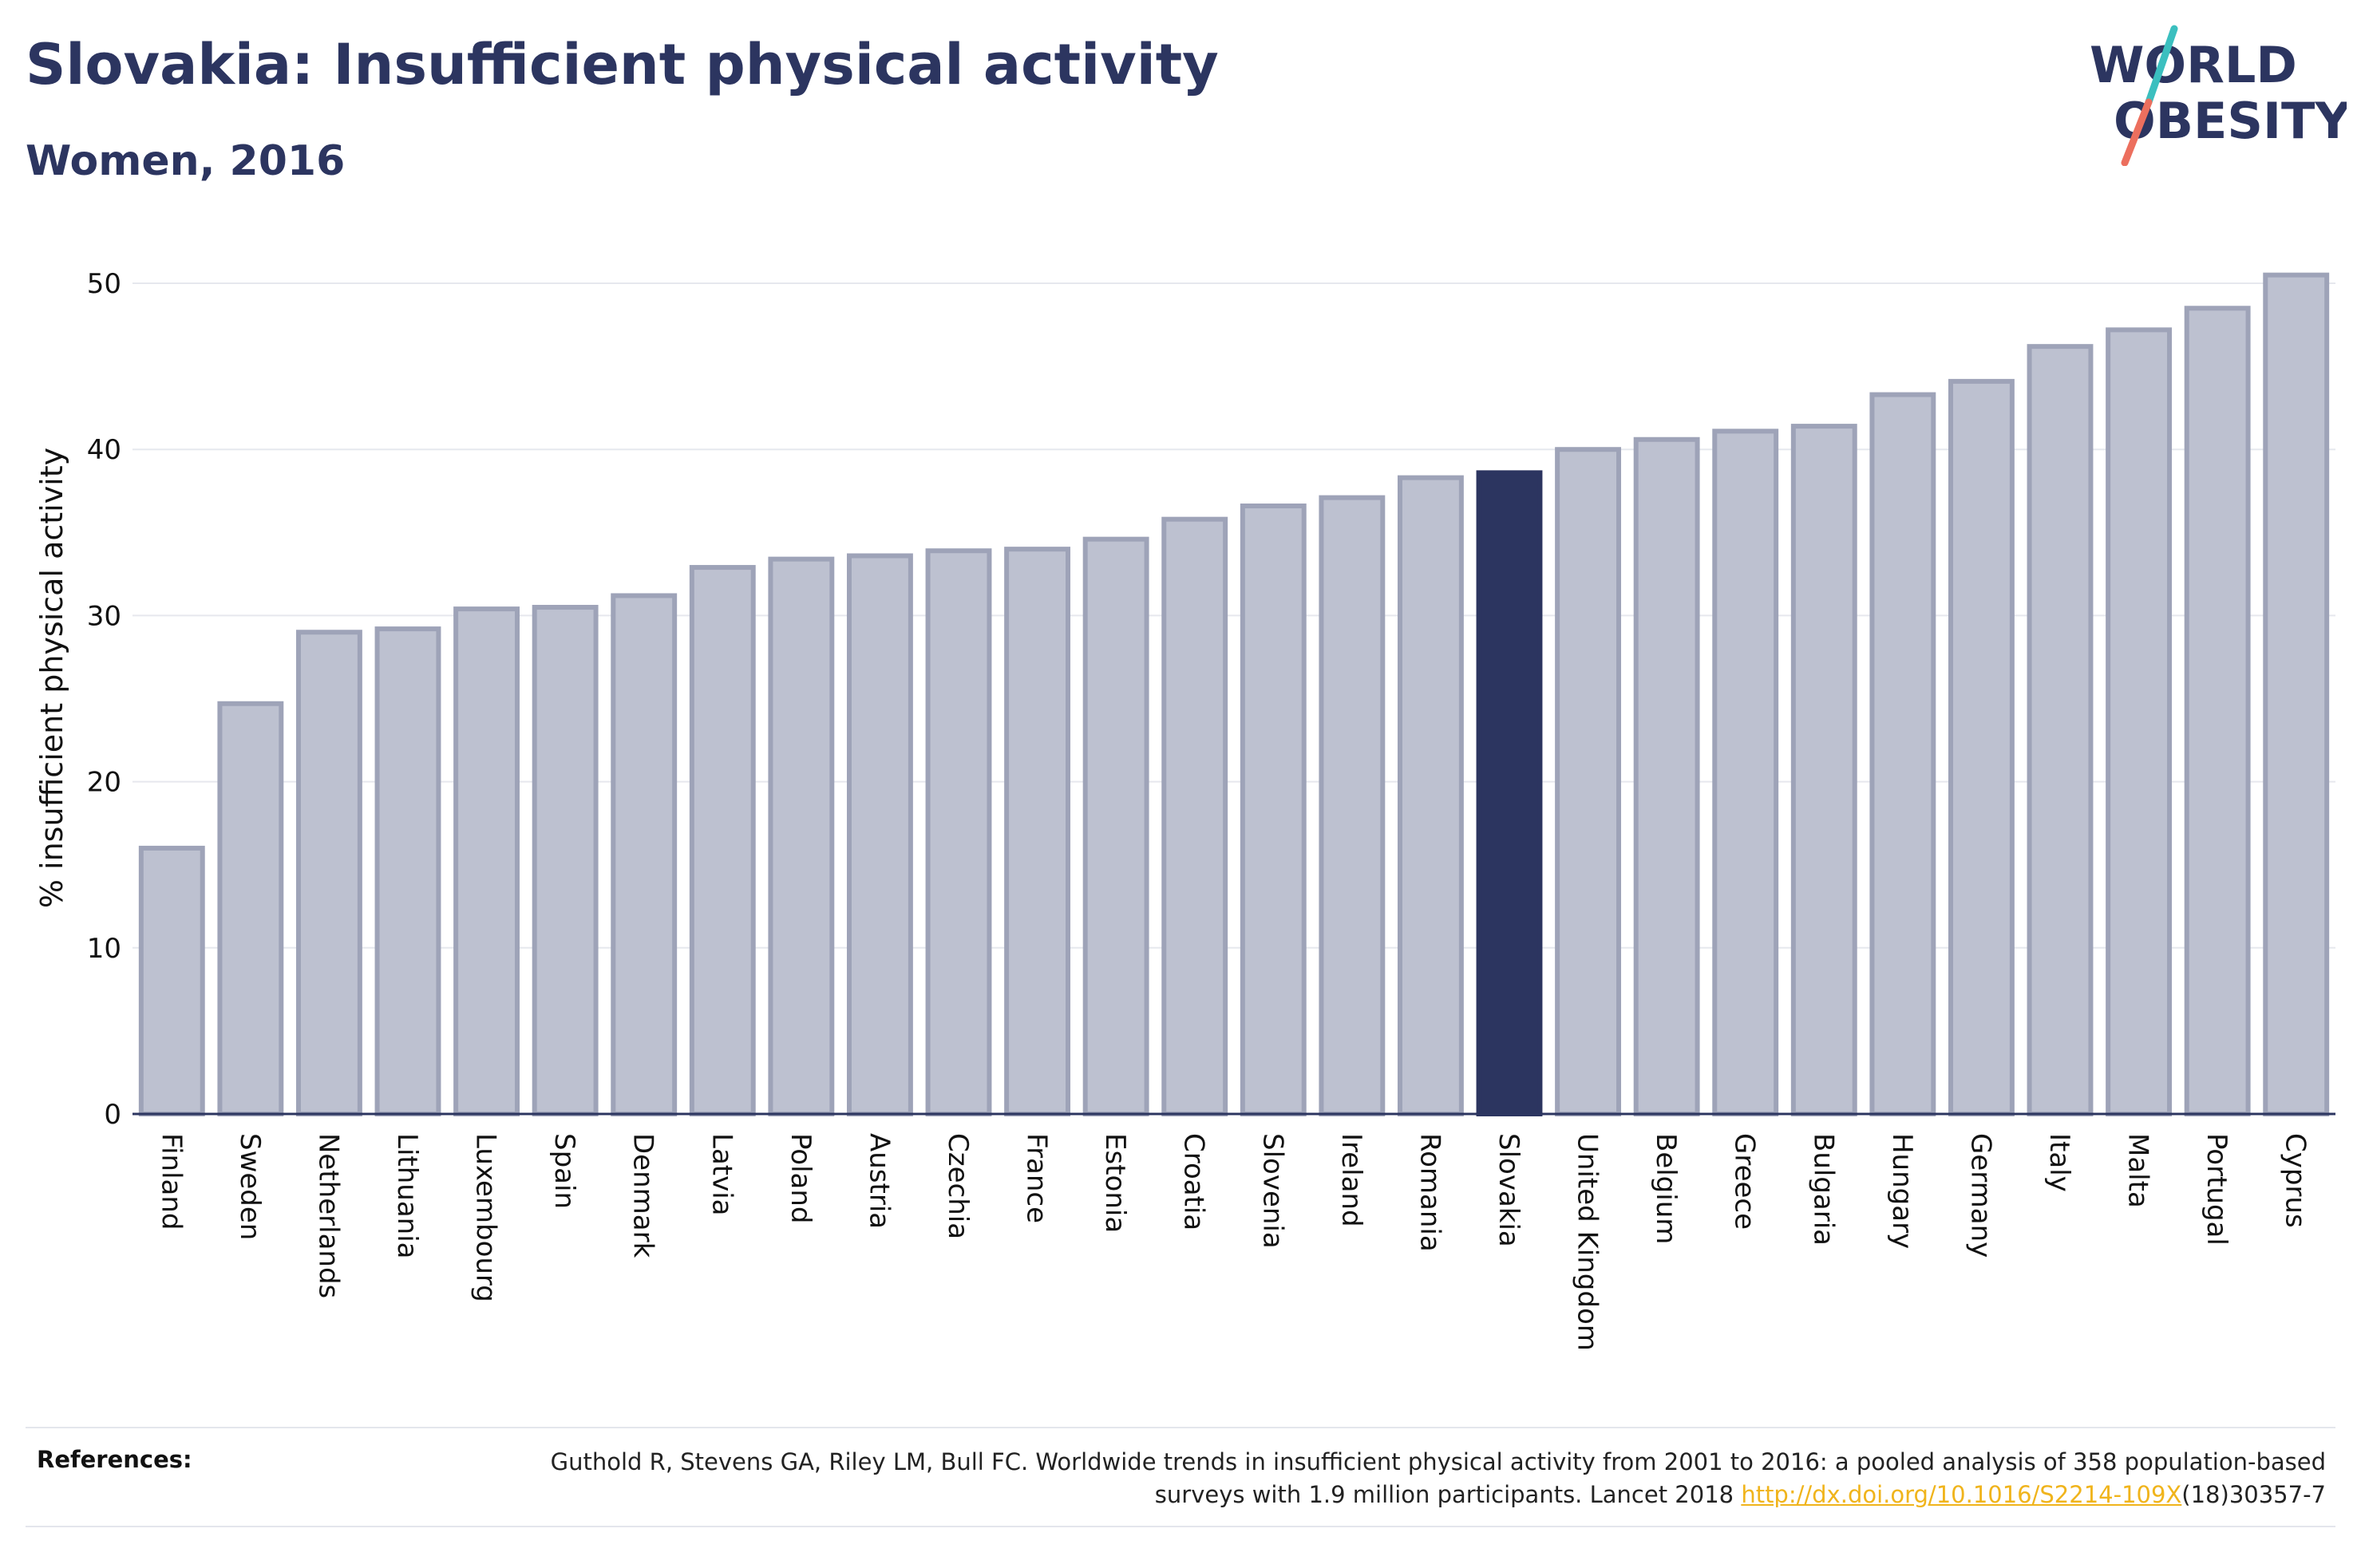  Describe the element at coordinates (1194, 816) in the screenshot. I see `bar-croatia` at that location.